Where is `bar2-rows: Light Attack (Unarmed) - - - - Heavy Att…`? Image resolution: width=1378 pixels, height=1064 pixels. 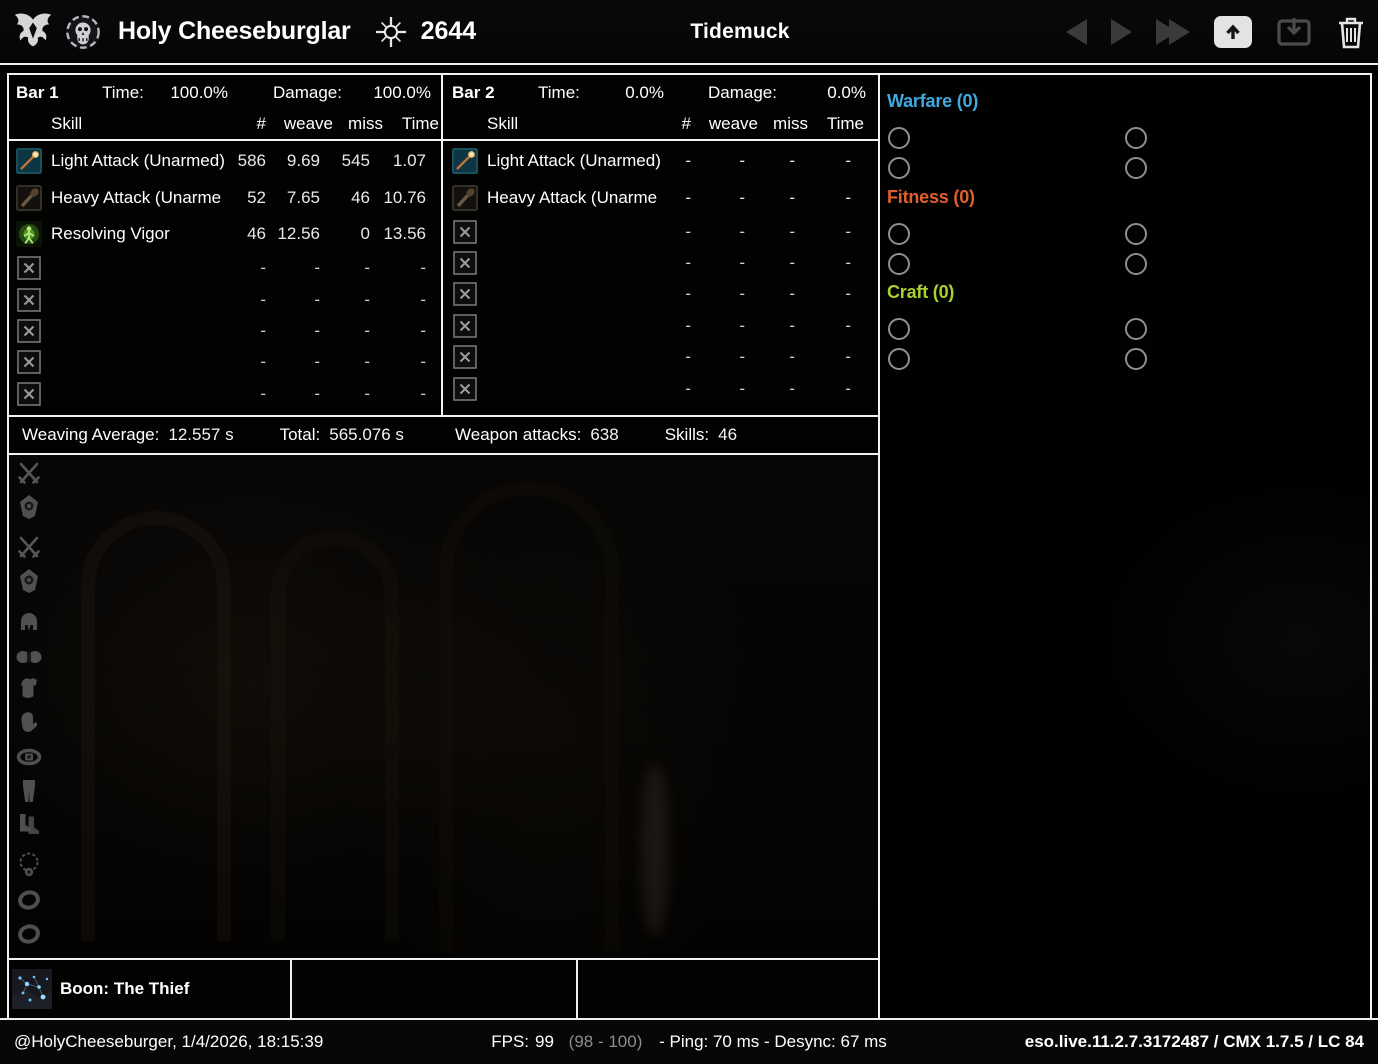 bar2-rows: Light Attack (Unarmed) - - - - Heavy Att… is located at coordinates (660, 272).